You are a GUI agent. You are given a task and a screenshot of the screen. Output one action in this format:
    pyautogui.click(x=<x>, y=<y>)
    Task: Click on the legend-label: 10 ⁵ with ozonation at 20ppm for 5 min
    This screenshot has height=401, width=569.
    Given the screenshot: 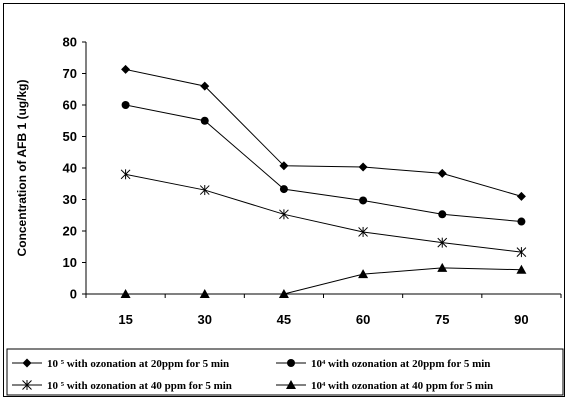 What is the action you would take?
    pyautogui.click(x=138, y=364)
    